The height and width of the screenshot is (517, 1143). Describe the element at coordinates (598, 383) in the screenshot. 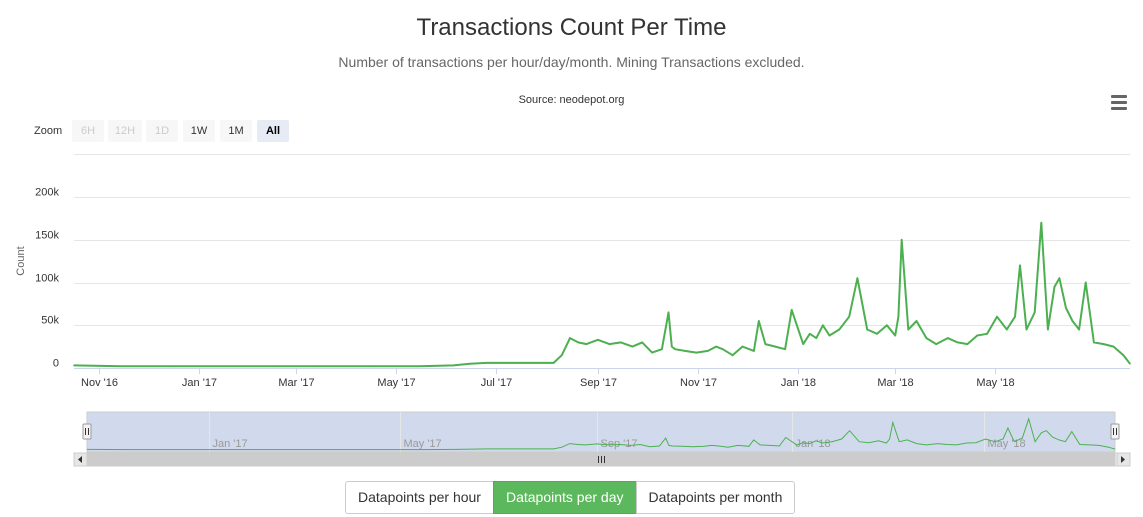

I see `x-tick-label: Sep '17` at that location.